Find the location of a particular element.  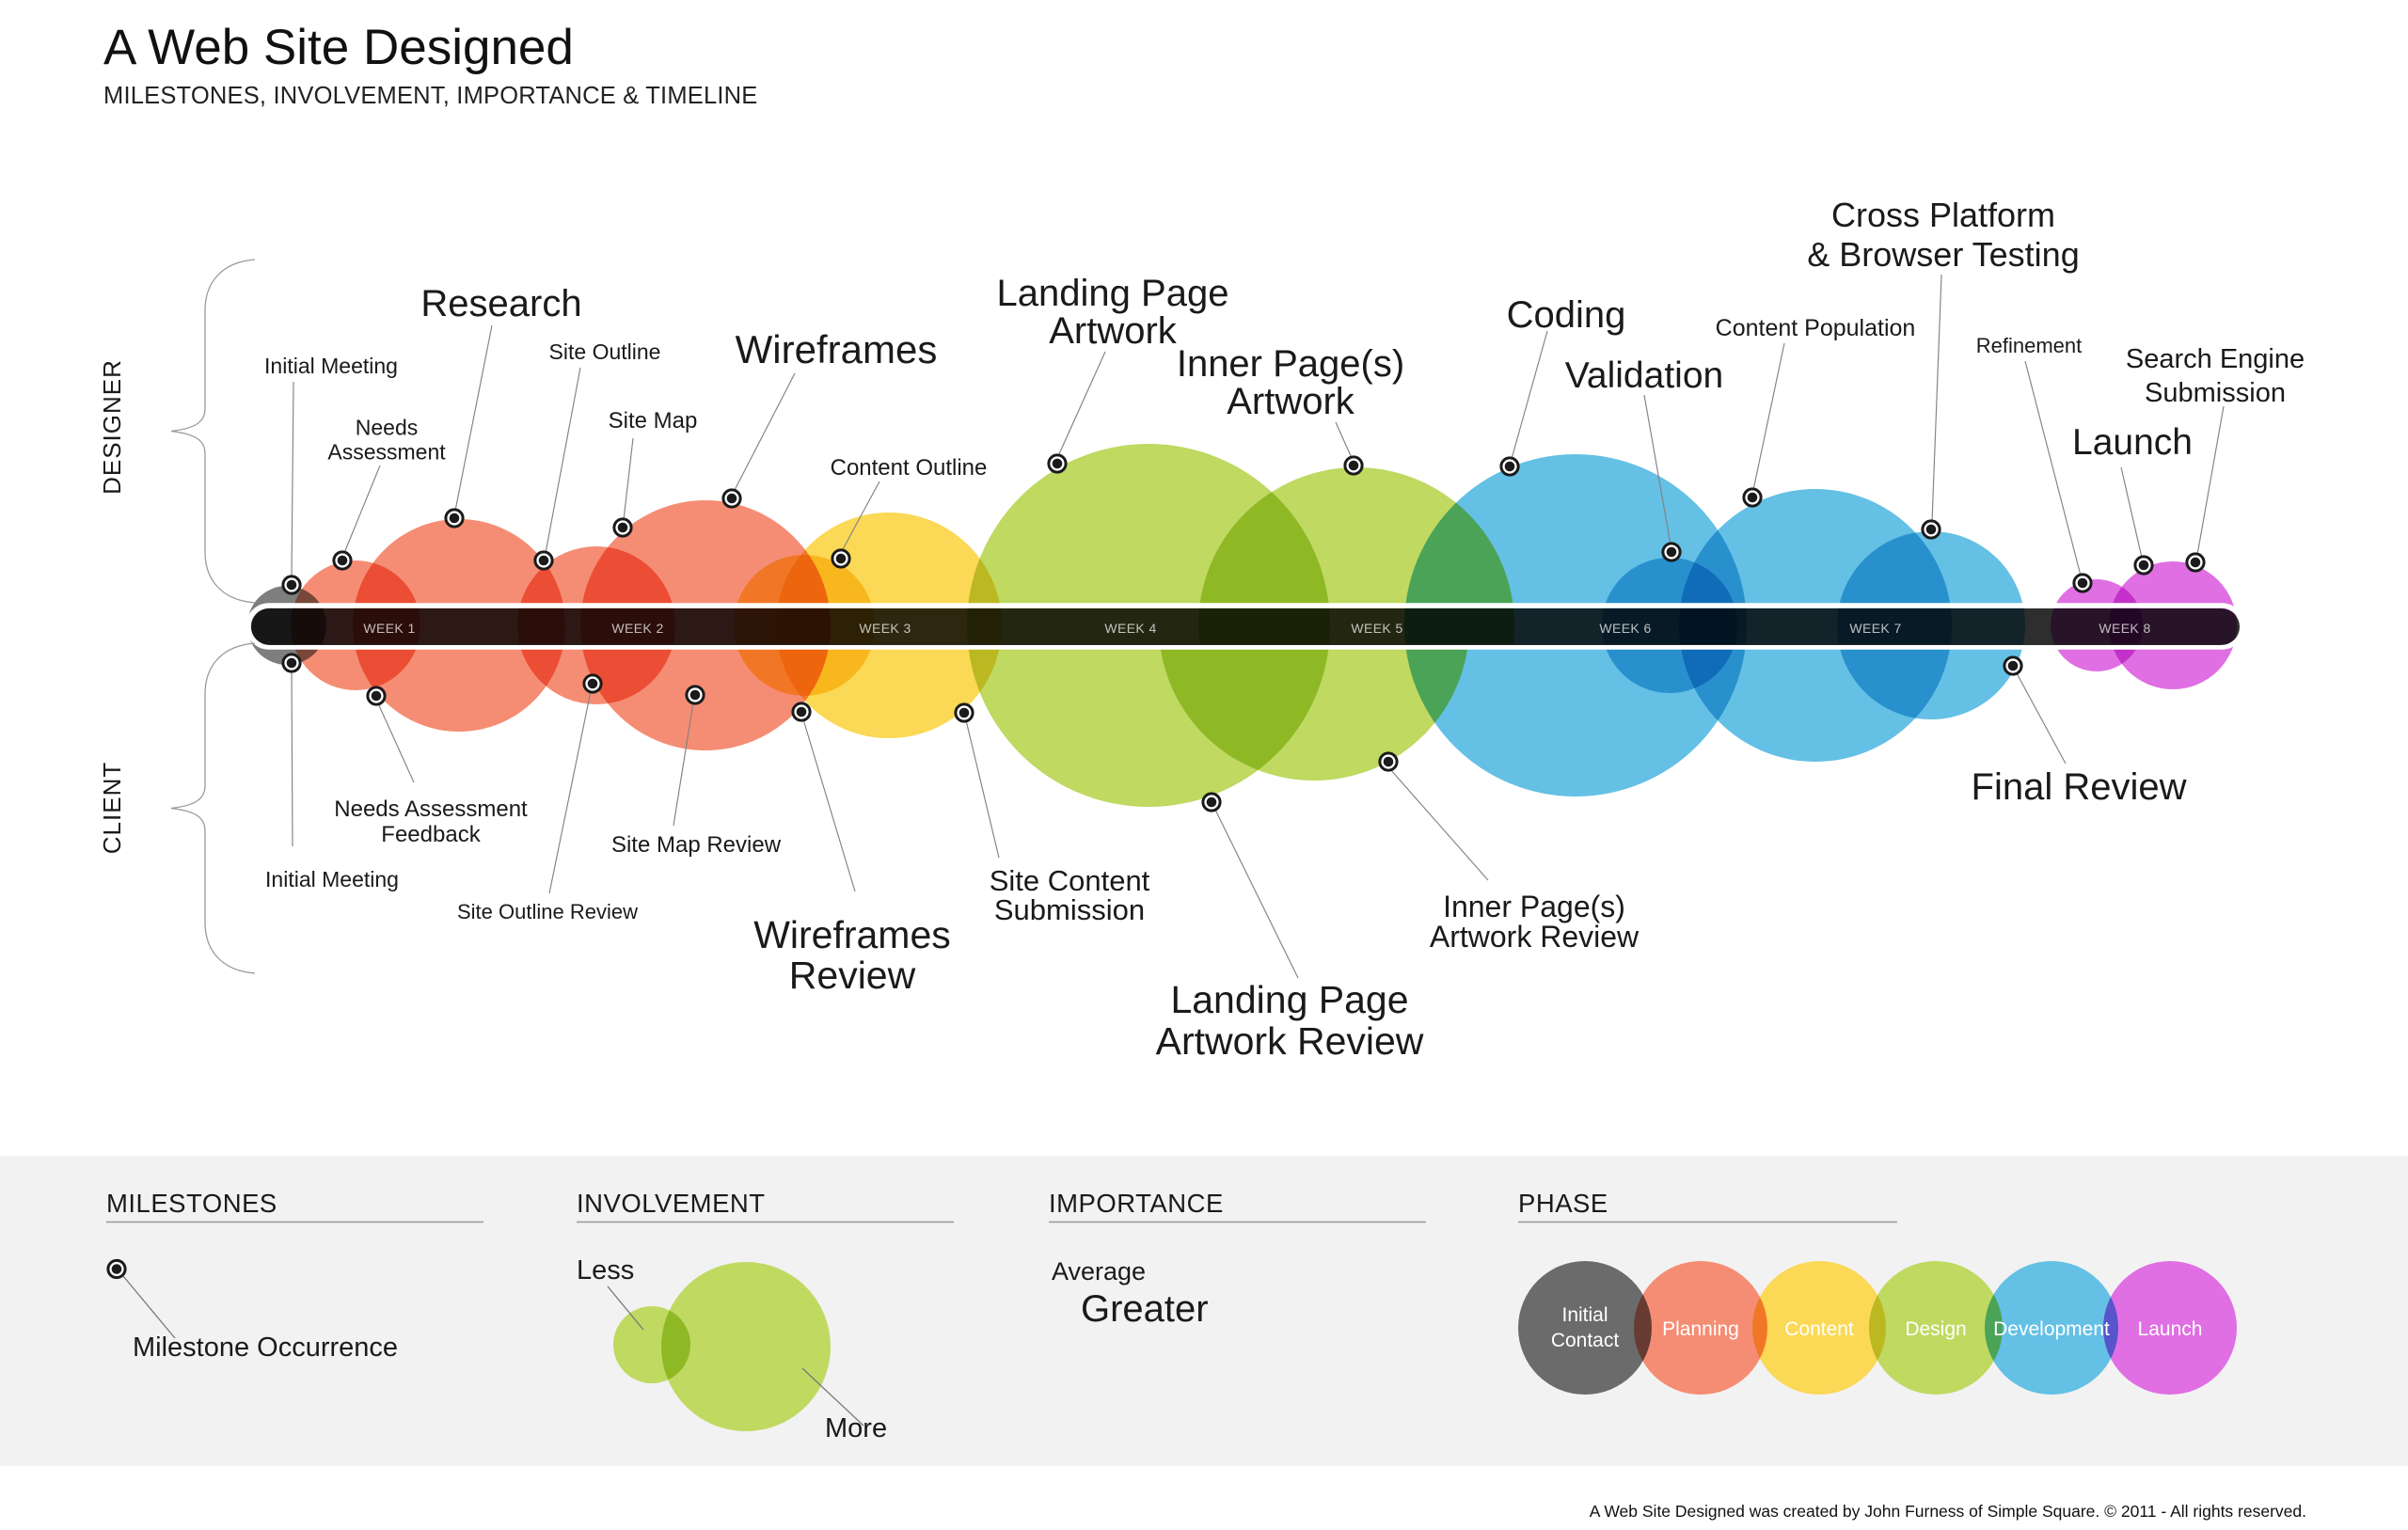

svg-text: Design is located at coordinates (1936, 1329).